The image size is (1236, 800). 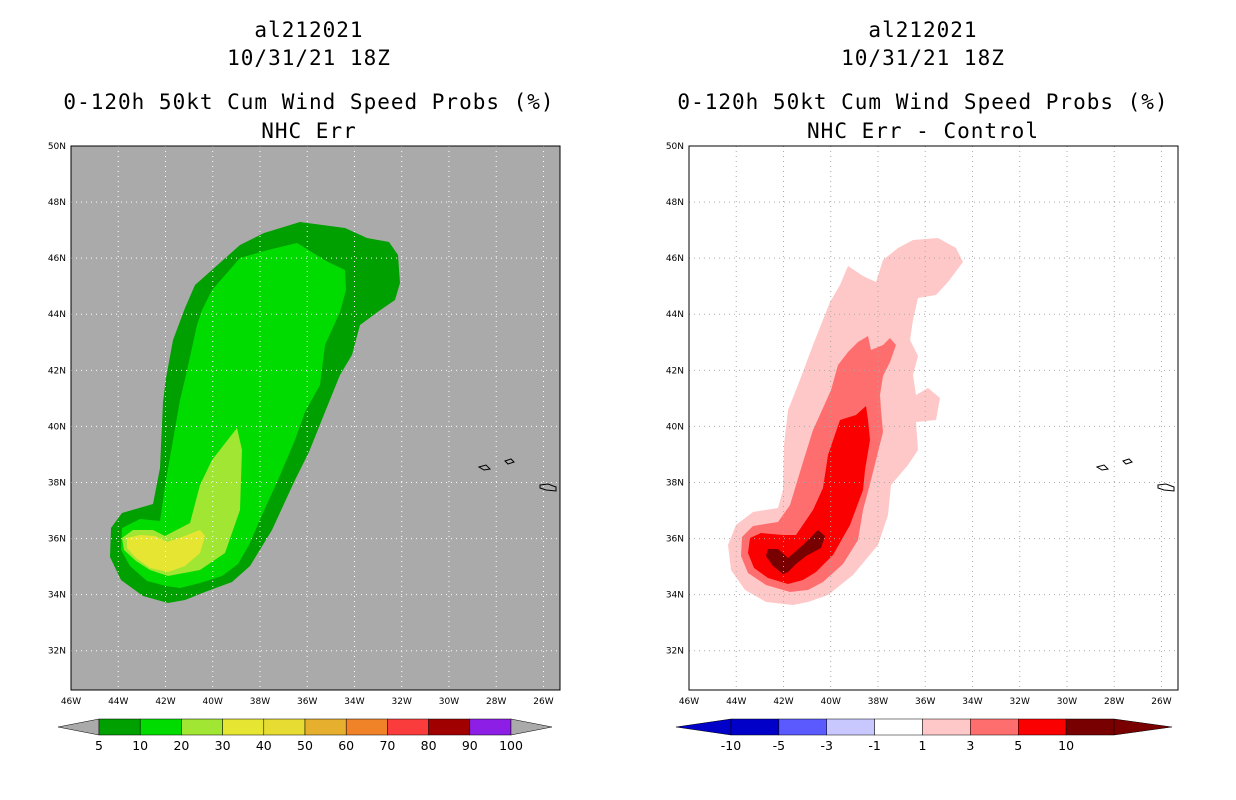 What do you see at coordinates (305, 745) in the screenshot?
I see `colorbar-label: 50` at bounding box center [305, 745].